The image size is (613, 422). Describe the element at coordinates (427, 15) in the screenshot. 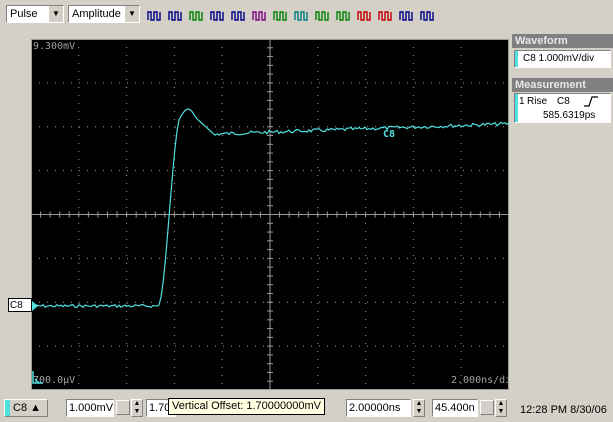

I see `pulse-group-icon` at that location.